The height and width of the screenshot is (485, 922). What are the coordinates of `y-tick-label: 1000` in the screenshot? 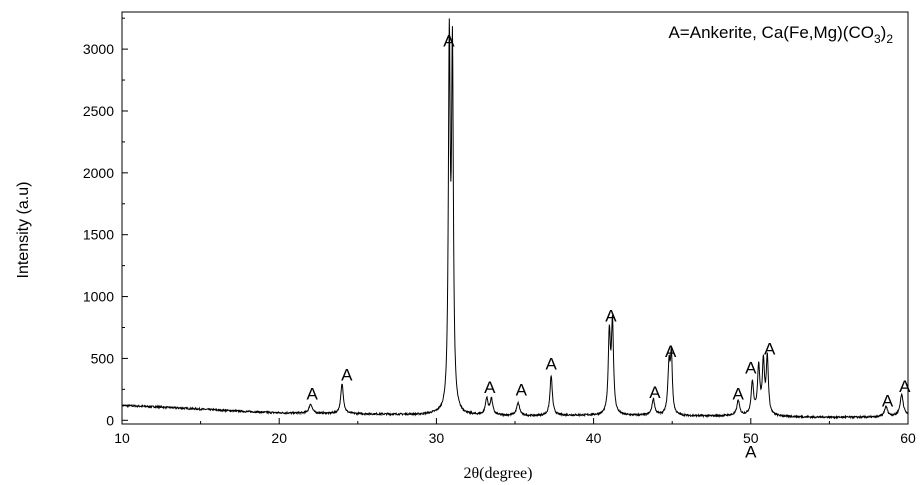 It's located at (98, 297).